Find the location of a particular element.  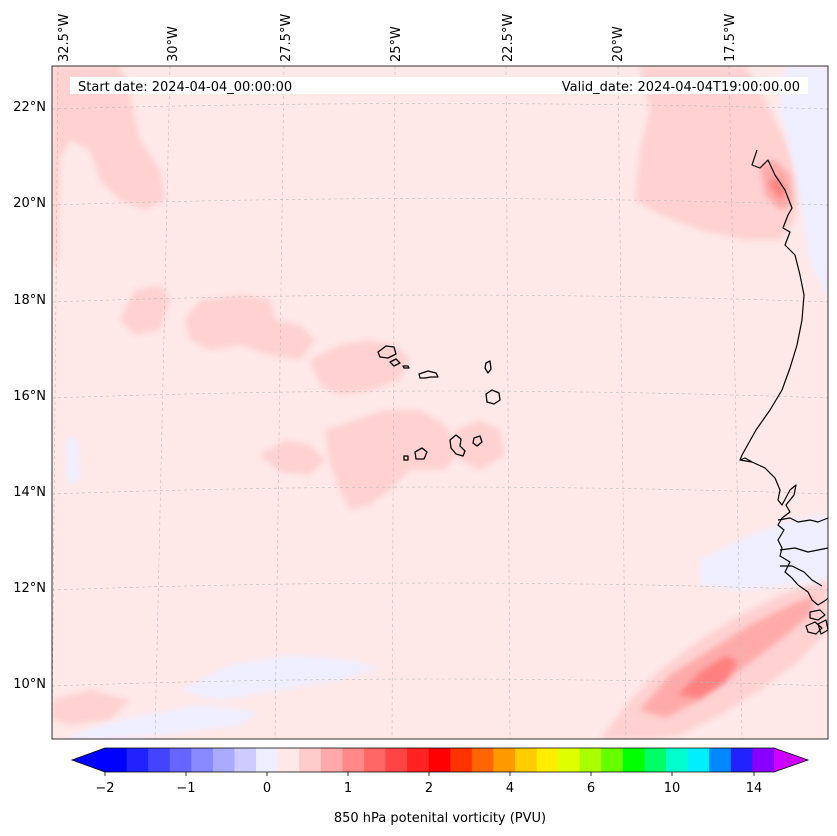

lon-label-20w: 20°W is located at coordinates (618, 44).